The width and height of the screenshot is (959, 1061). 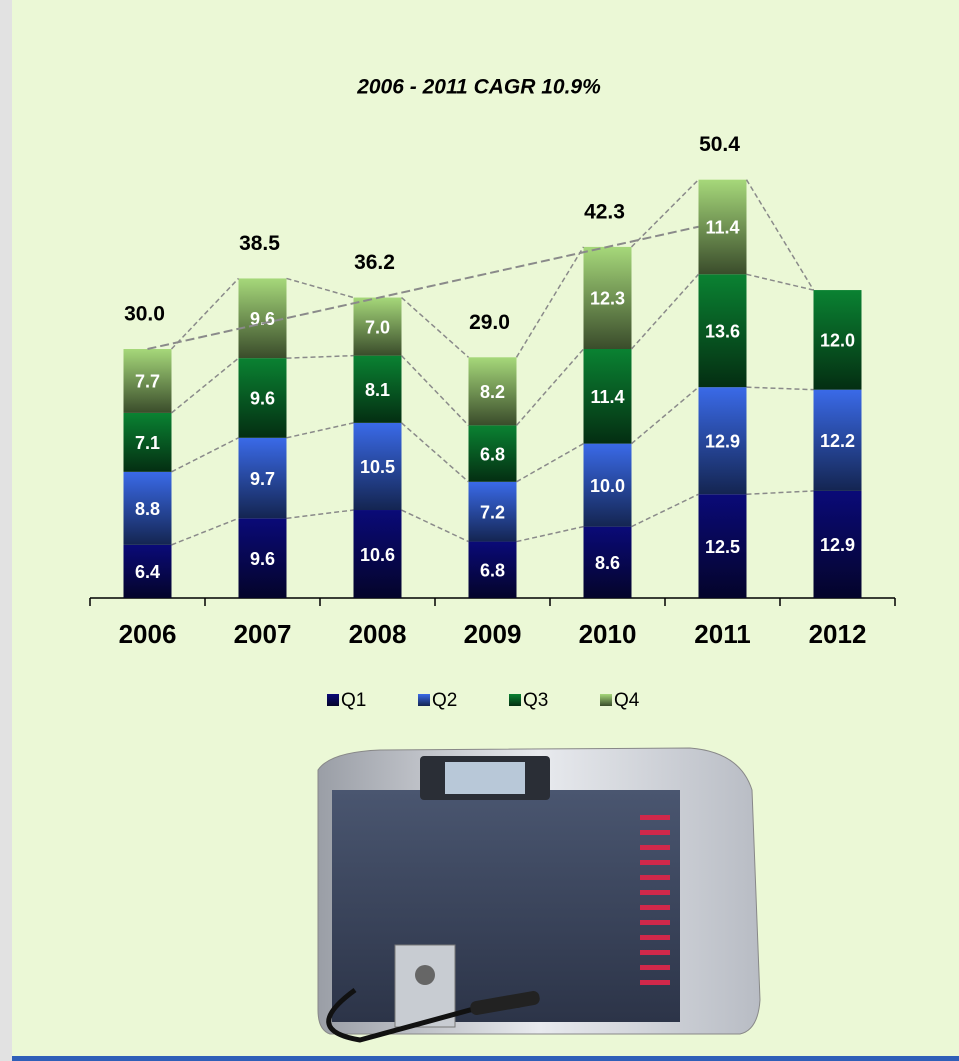 I want to click on data-label: 7.0, so click(x=377, y=327).